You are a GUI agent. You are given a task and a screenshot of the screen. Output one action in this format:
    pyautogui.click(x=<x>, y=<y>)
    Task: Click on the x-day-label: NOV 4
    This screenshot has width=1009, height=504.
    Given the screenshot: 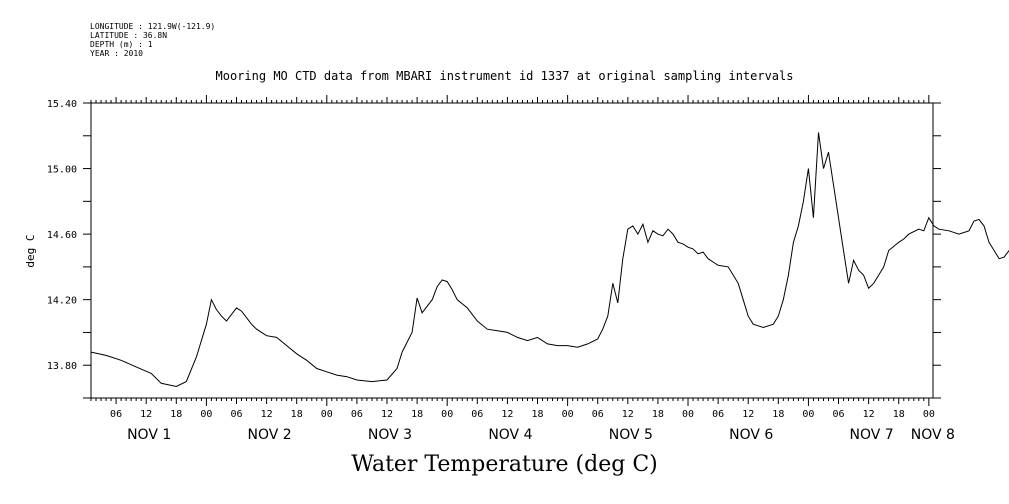 What is the action you would take?
    pyautogui.click(x=510, y=435)
    